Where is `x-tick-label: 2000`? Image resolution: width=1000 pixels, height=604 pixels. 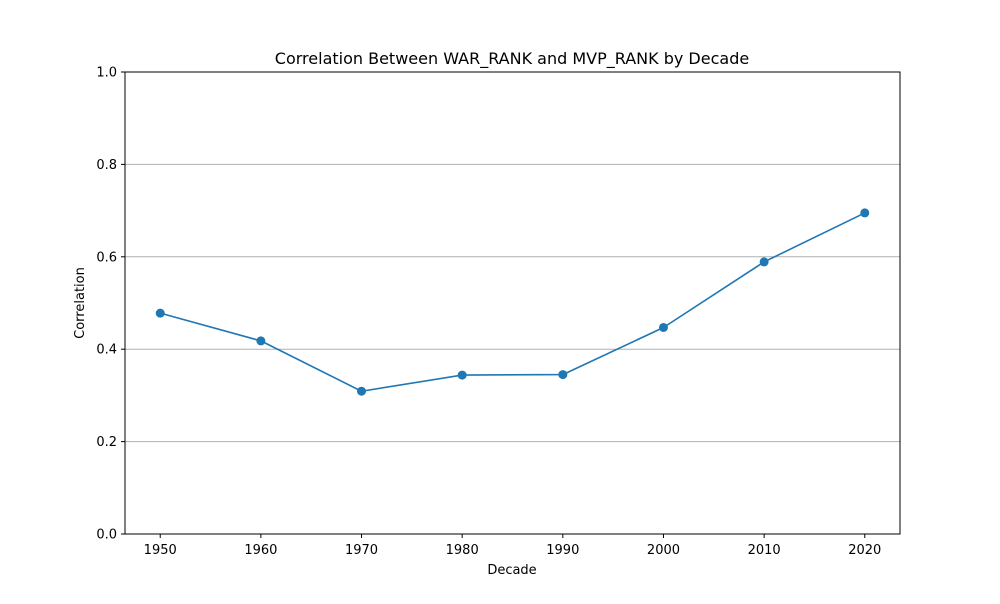
x-tick-label: 2000 is located at coordinates (663, 550).